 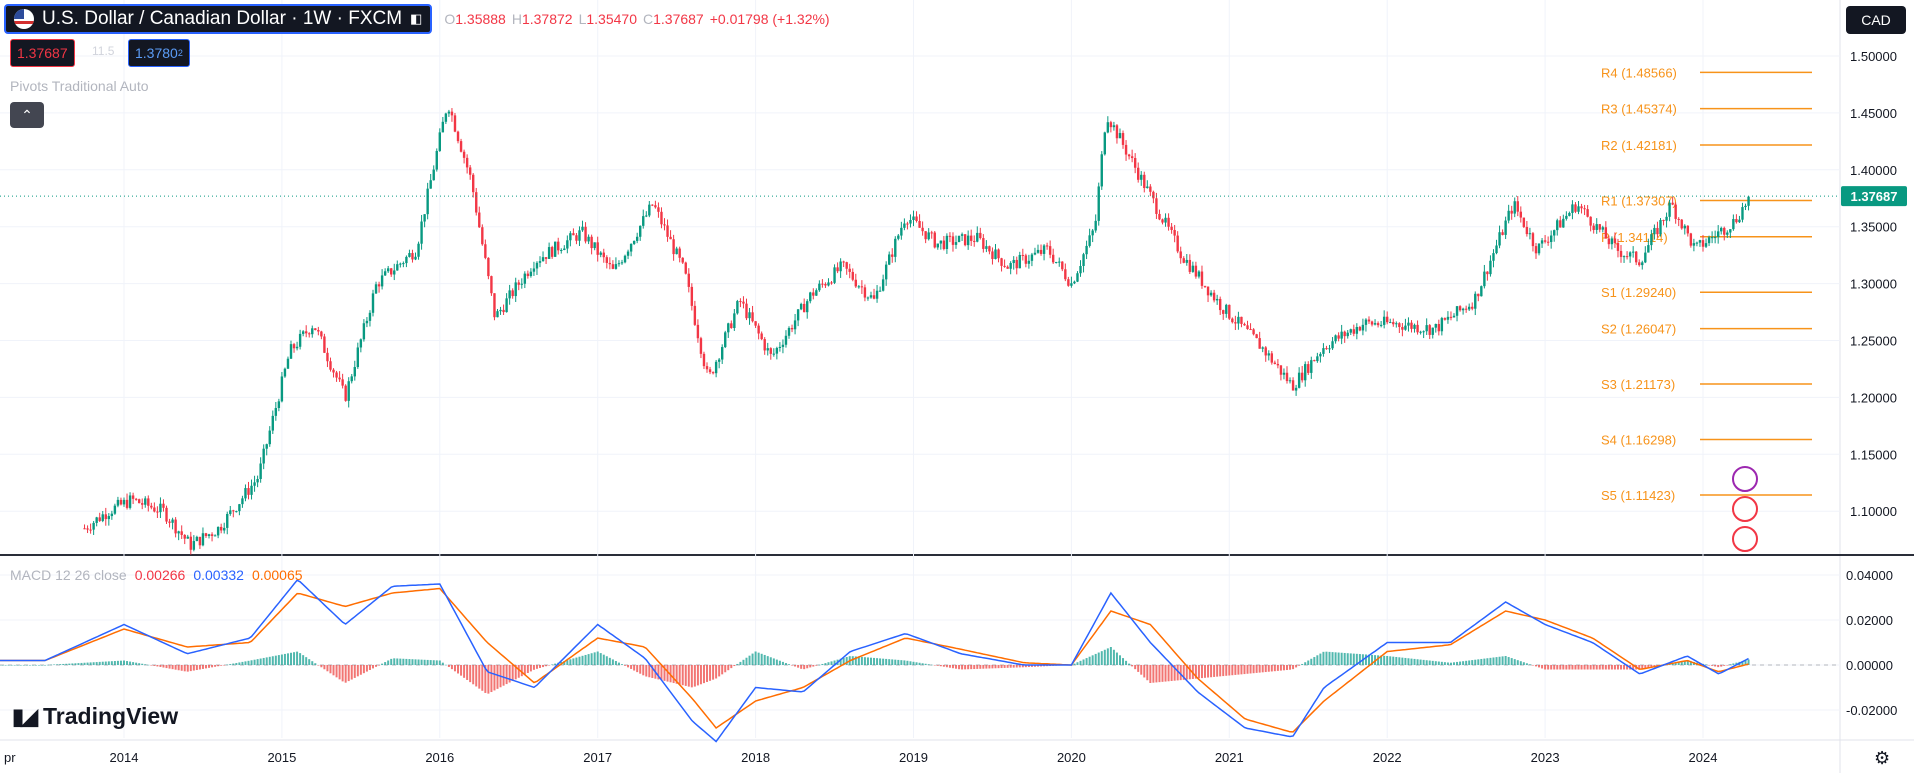 What do you see at coordinates (1882, 758) in the screenshot?
I see `settings-gear-icon: ⚙` at bounding box center [1882, 758].